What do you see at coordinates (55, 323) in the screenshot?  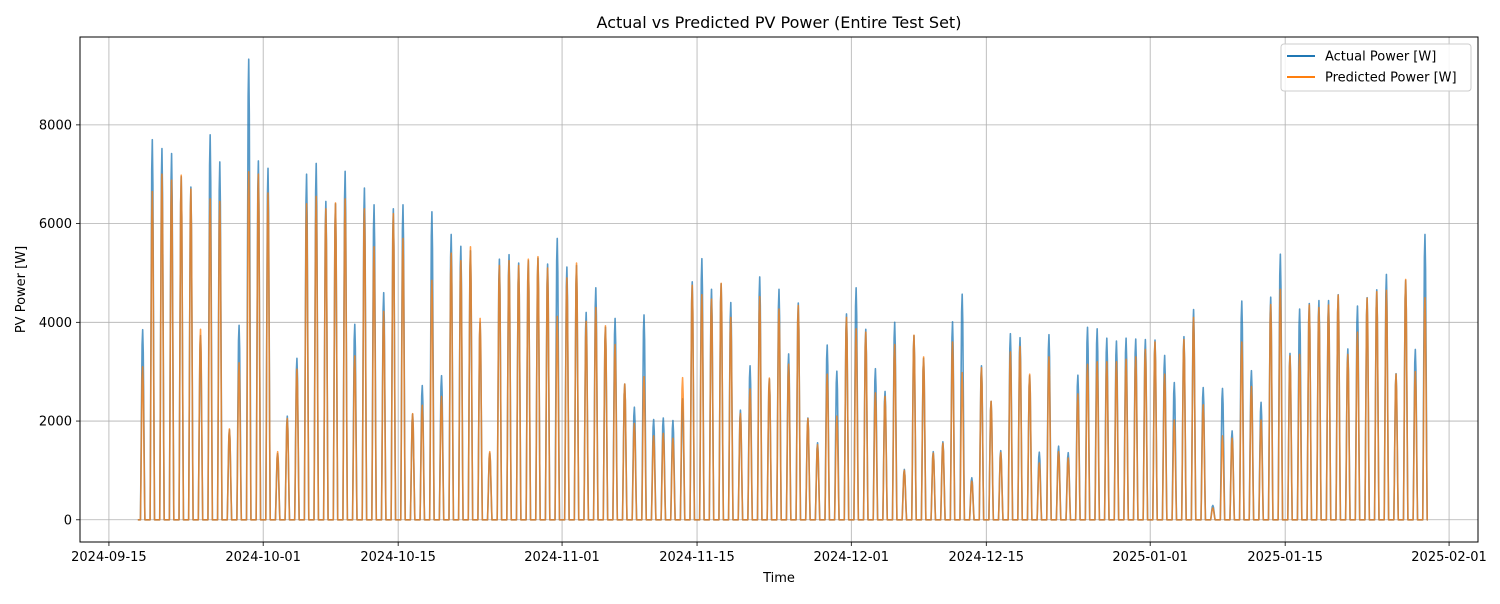 I see `y-tick-label: 4000` at bounding box center [55, 323].